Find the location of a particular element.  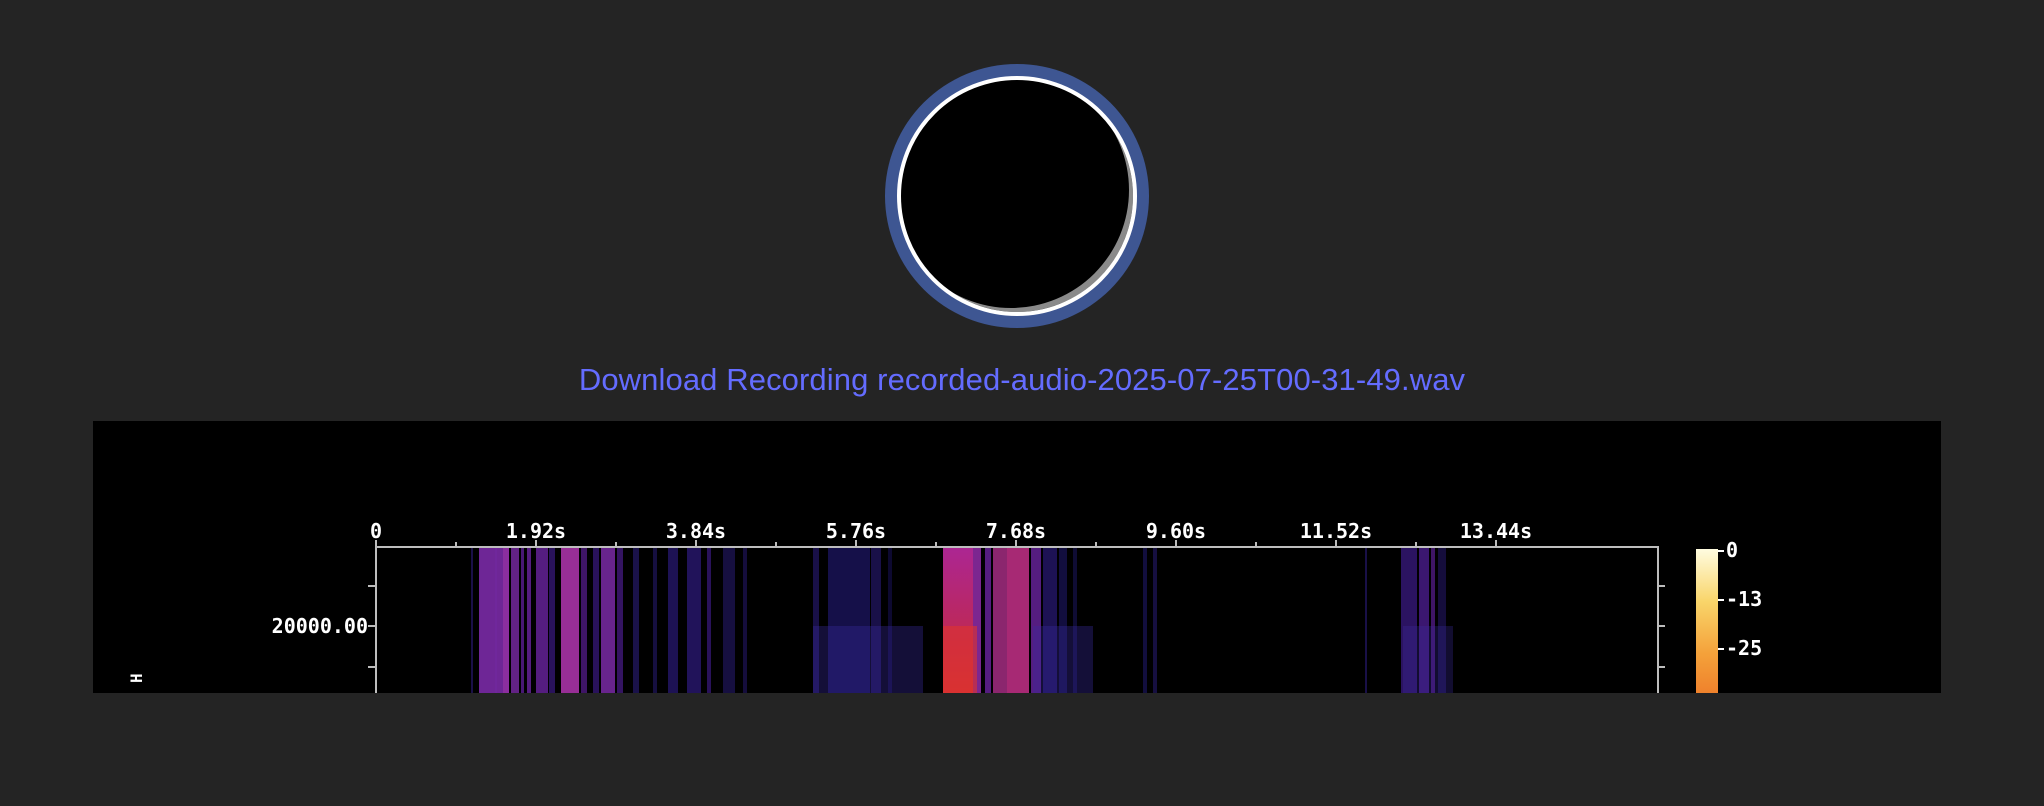

spectrogram-hotspot is located at coordinates (960, 659).